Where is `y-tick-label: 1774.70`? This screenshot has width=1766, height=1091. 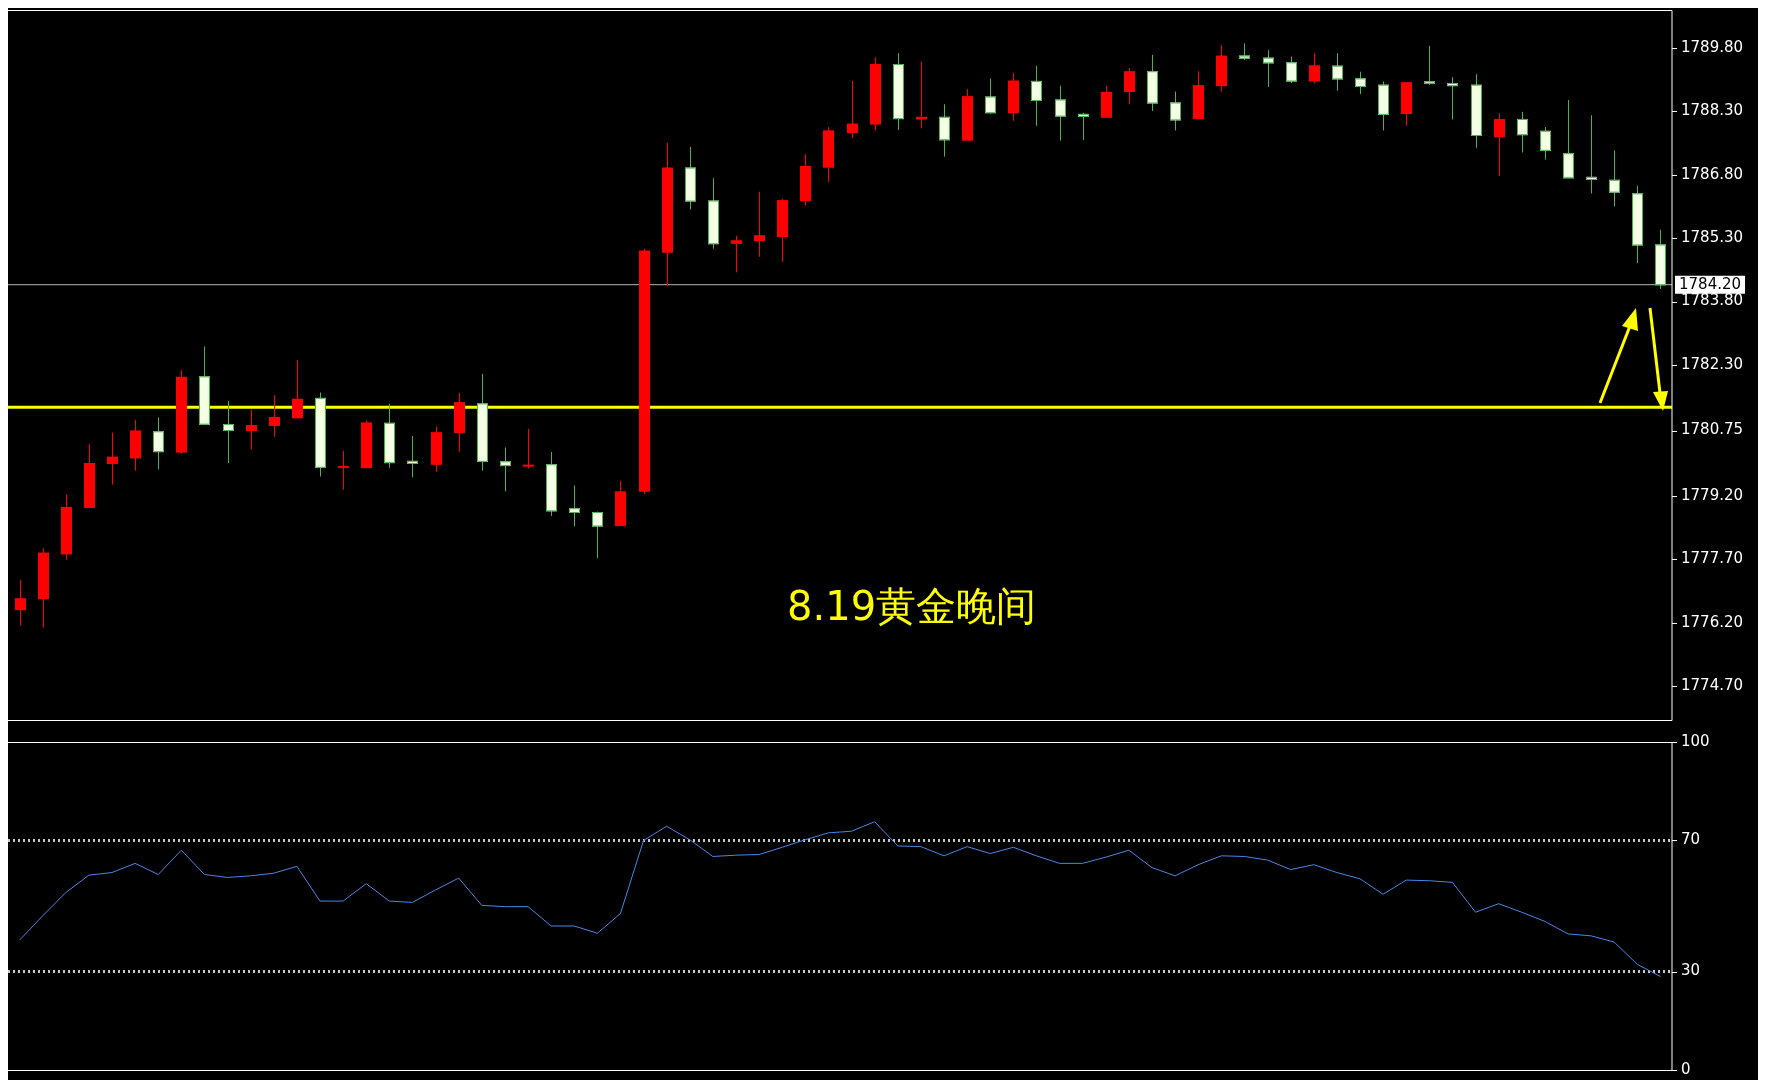 y-tick-label: 1774.70 is located at coordinates (1712, 685).